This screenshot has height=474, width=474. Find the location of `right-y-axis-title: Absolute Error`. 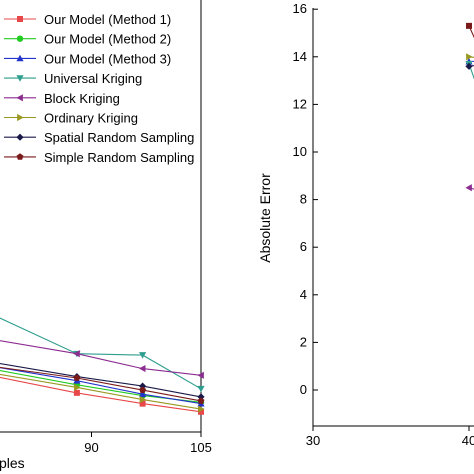

right-y-axis-title: Absolute Error is located at coordinates (265, 218).